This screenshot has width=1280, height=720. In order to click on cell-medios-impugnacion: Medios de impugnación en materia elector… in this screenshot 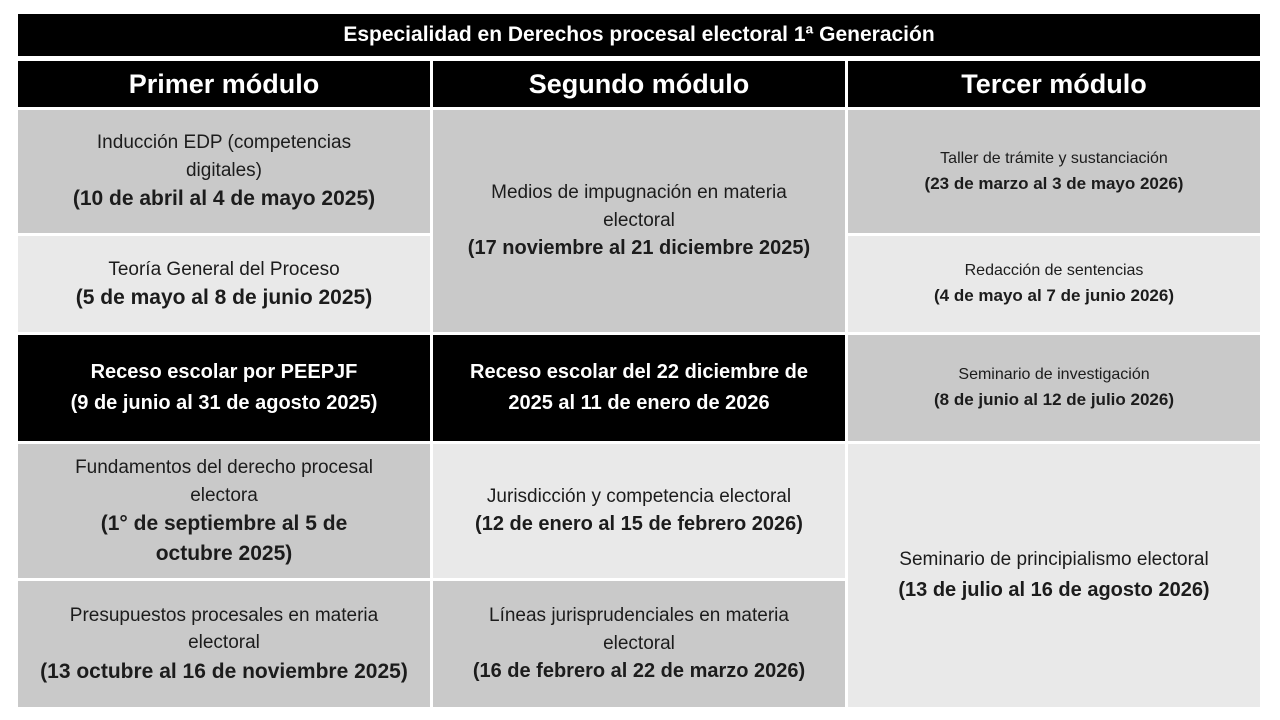, I will do `click(639, 221)`.